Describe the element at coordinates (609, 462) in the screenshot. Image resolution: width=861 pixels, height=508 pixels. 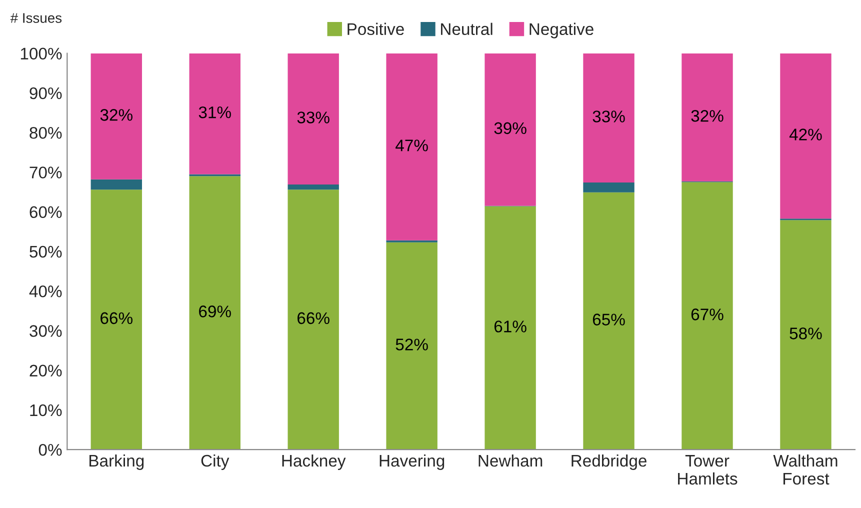
I see `x-tick-label: Redbridge` at that location.